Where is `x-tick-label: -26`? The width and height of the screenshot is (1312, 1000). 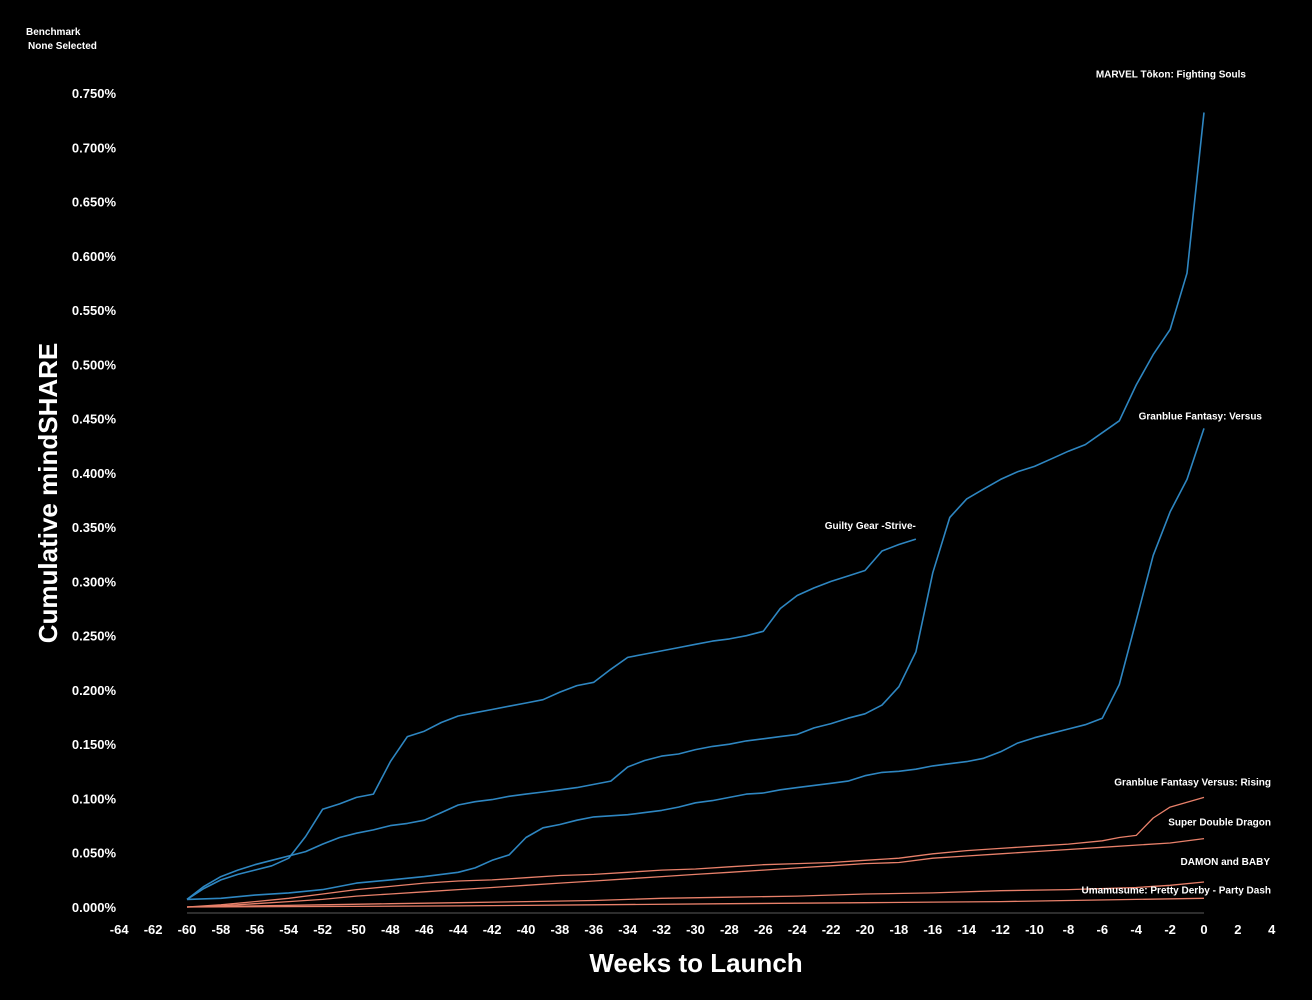
x-tick-label: -26 is located at coordinates (763, 929).